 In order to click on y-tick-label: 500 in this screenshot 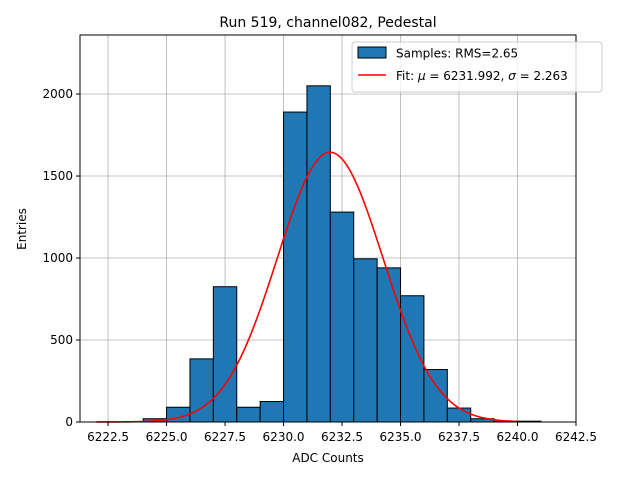, I will do `click(61, 340)`.